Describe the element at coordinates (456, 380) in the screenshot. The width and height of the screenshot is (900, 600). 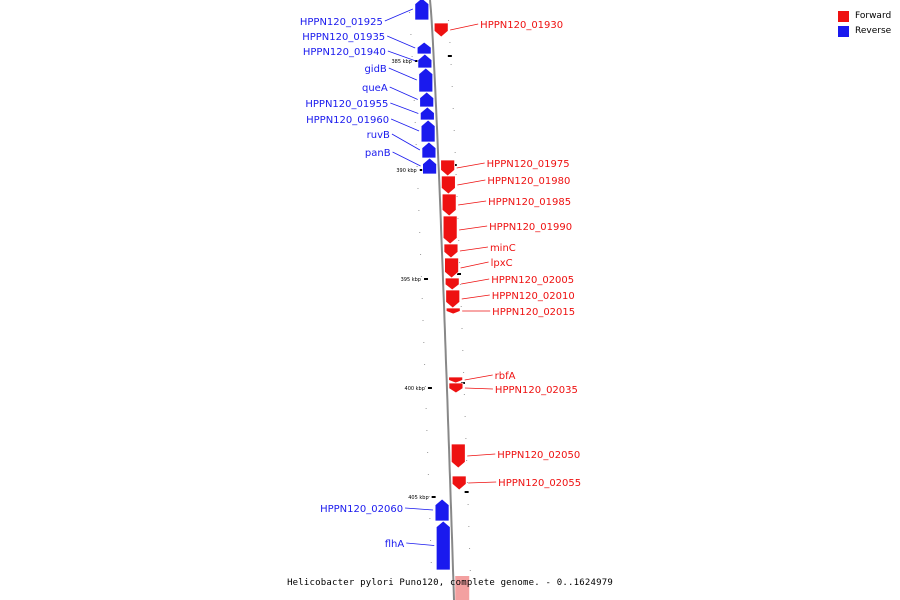
I see `gene-arrow-rbfA` at that location.